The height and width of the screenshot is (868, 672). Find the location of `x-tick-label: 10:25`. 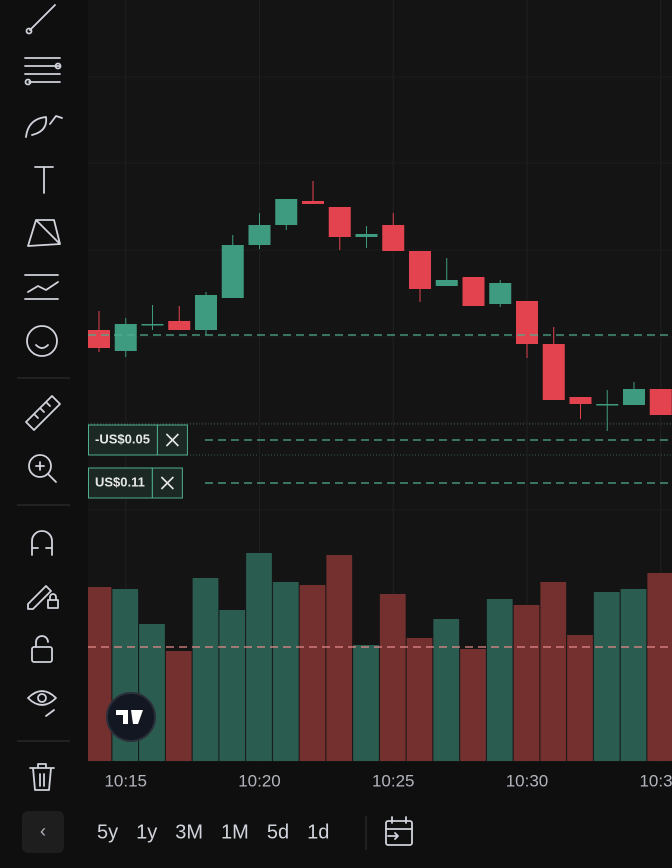

x-tick-label: 10:25 is located at coordinates (393, 780).